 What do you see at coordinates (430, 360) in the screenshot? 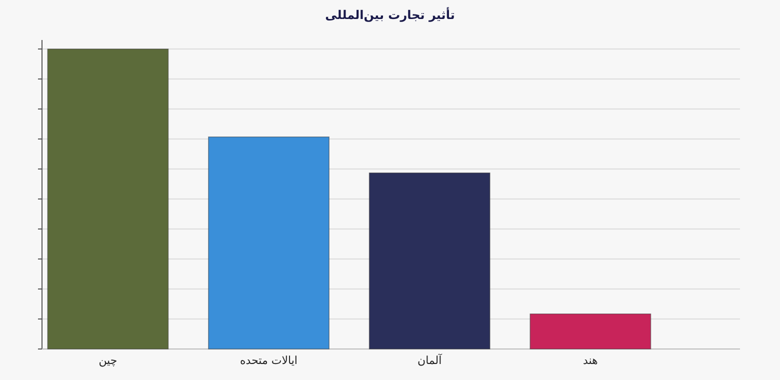
I see `x-tick-label: آلمان` at bounding box center [430, 360].